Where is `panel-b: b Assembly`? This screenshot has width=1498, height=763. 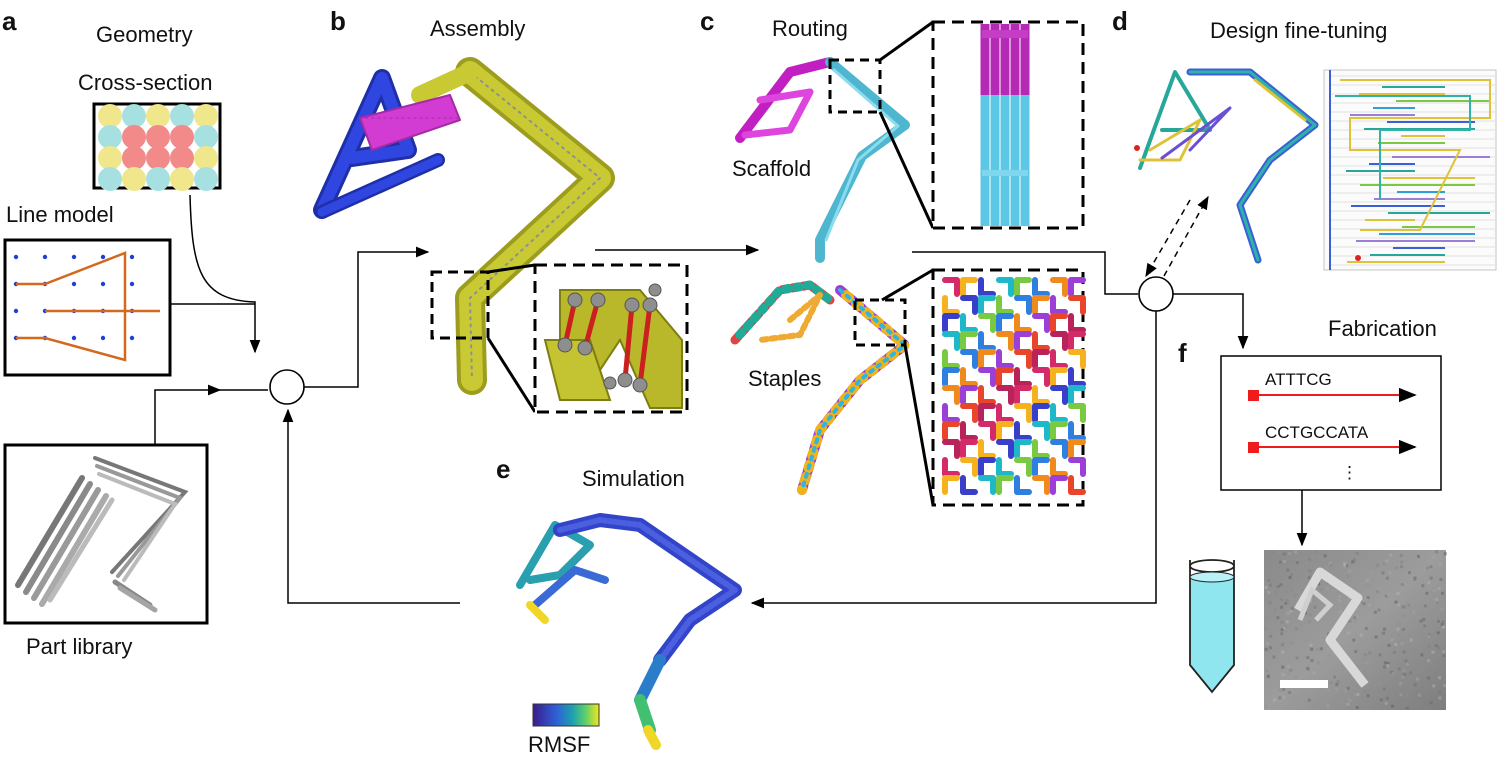 panel-b: b Assembly is located at coordinates (501, 210).